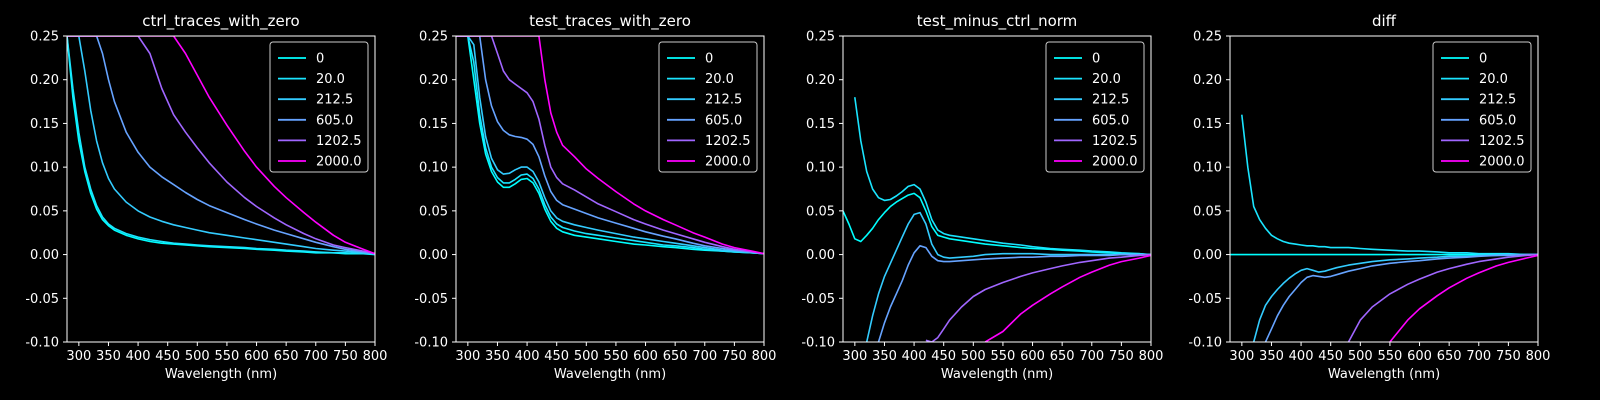  I want to click on chart-title: test_minus_ctrl_norm, so click(997, 21).